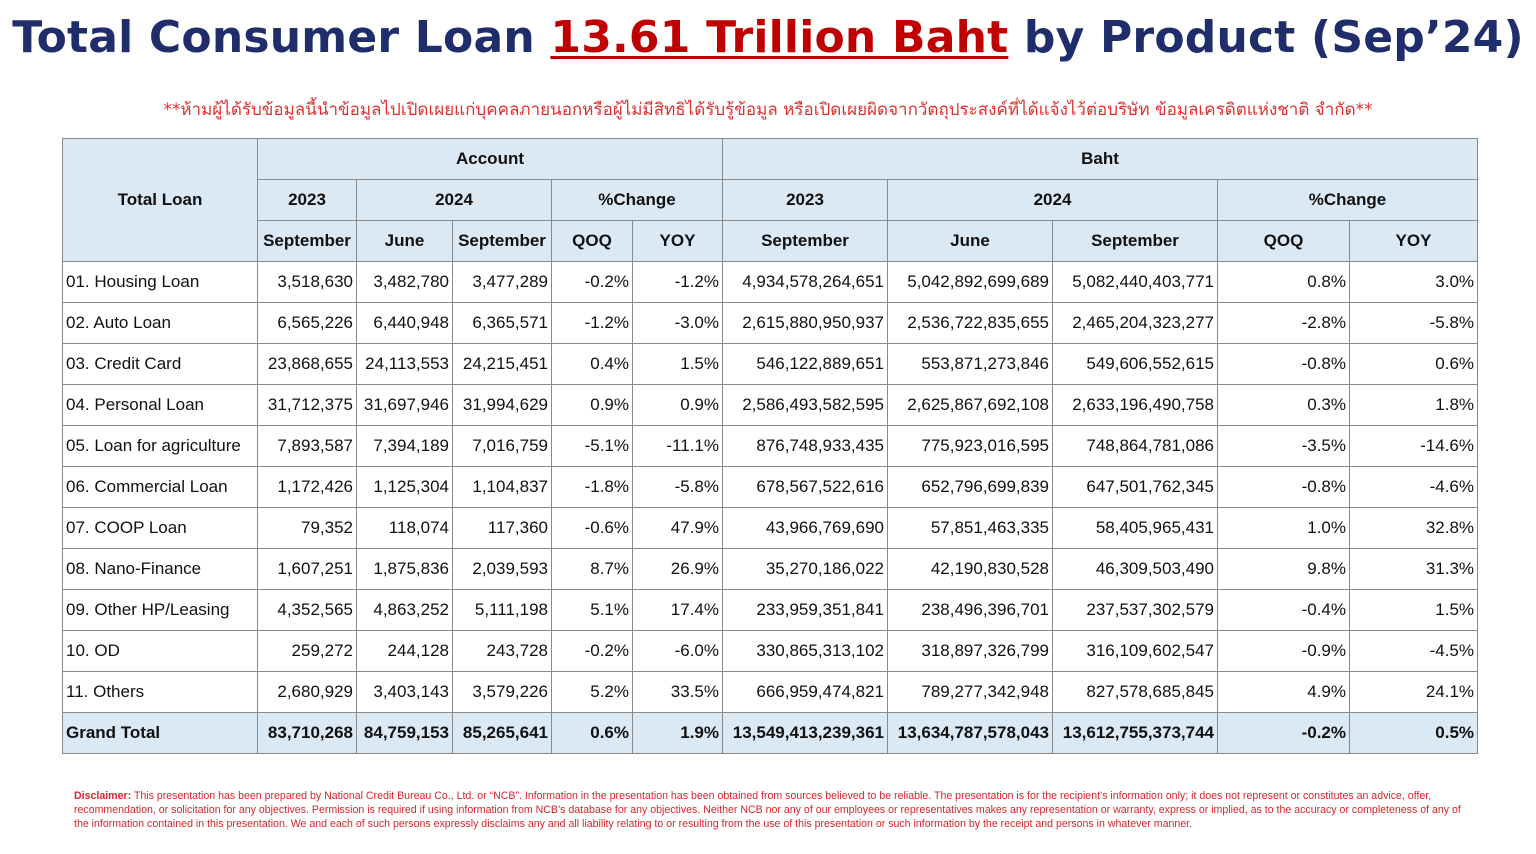  I want to click on table-cell: -0.9%, so click(1283, 651).